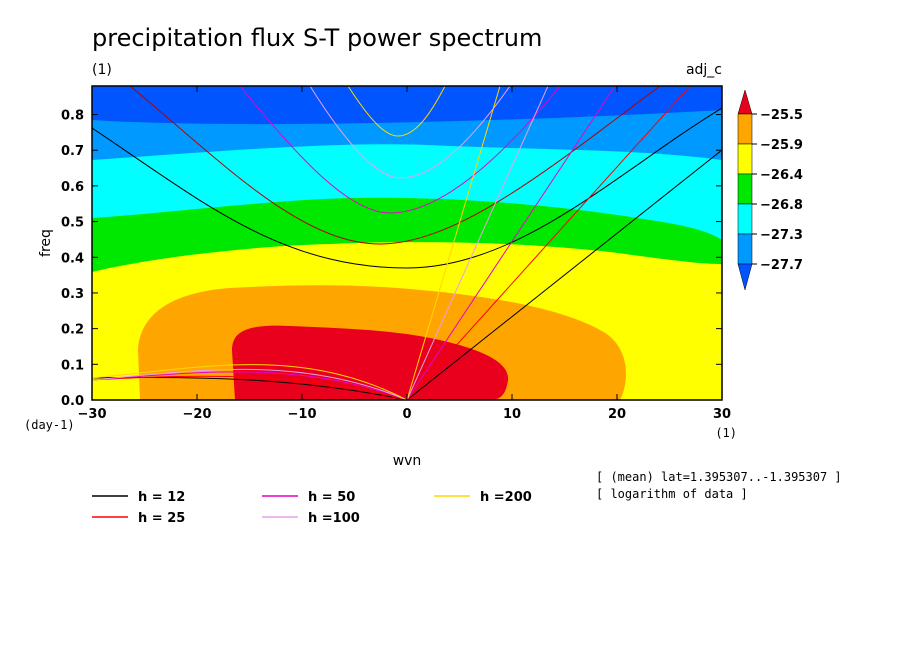 Image resolution: width=904 pixels, height=654 pixels. What do you see at coordinates (770, 190) in the screenshot?
I see `colorbar: −25.5 −25.9 −26.4 −26.8 −27.3 −27.7` at bounding box center [770, 190].